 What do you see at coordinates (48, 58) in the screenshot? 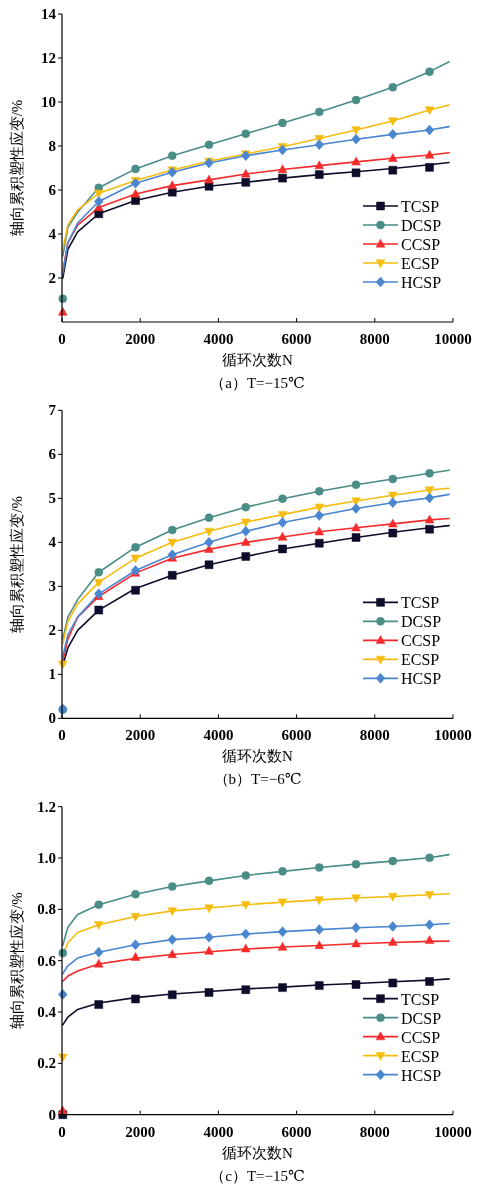
I see `y-tick-label: 12` at bounding box center [48, 58].